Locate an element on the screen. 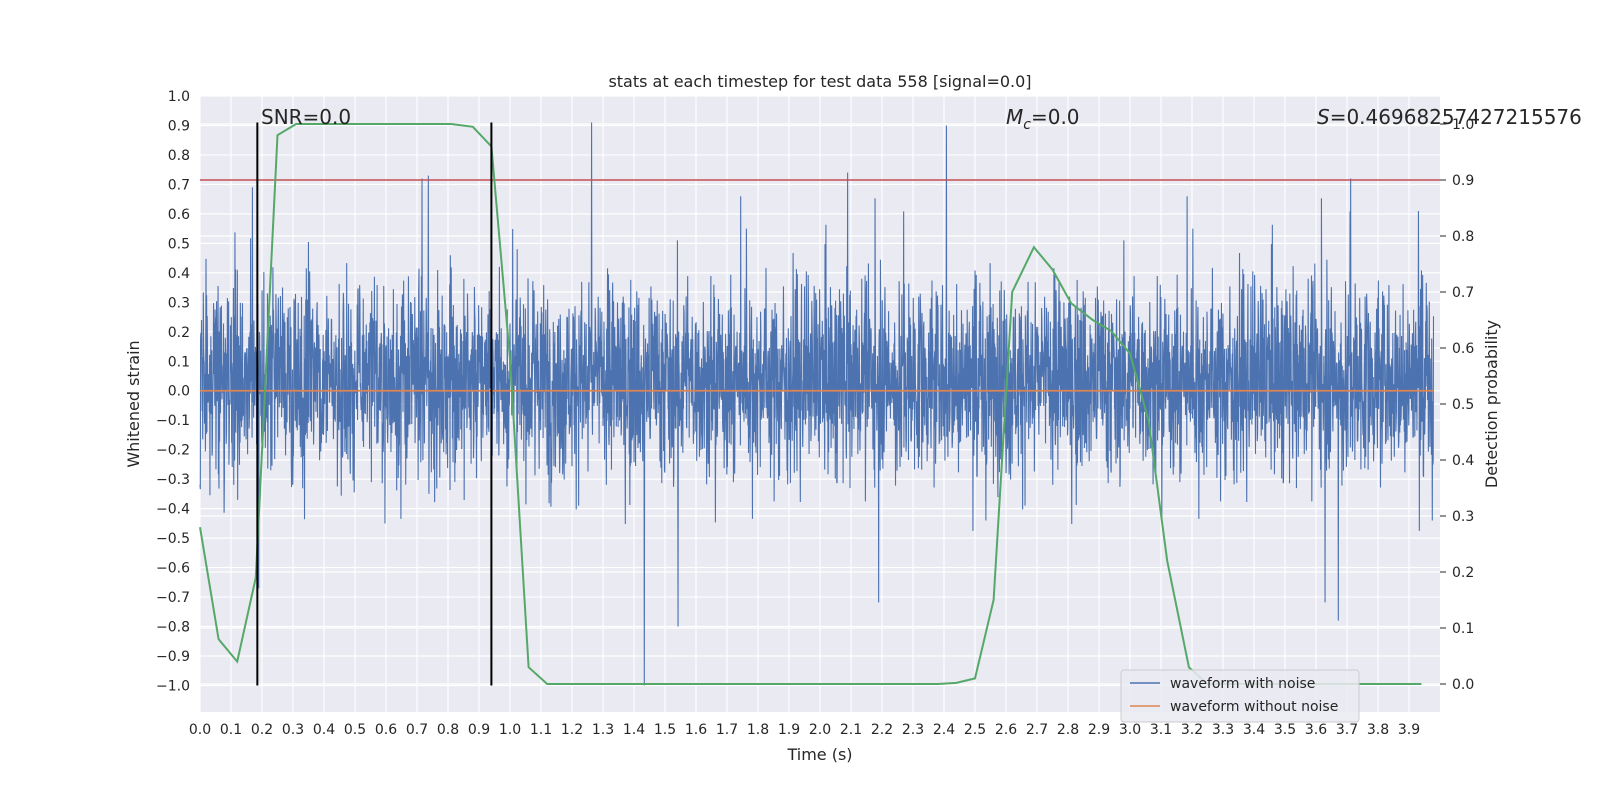 This screenshot has height=800, width=1600. x-tick-label: 2.1 is located at coordinates (851, 730).